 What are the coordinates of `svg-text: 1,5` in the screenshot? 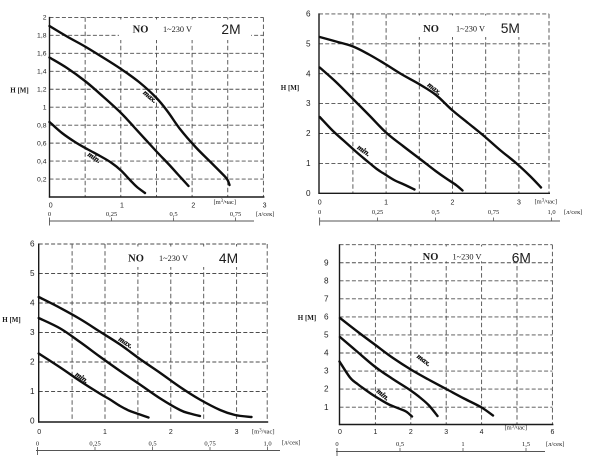 It's located at (526, 444).